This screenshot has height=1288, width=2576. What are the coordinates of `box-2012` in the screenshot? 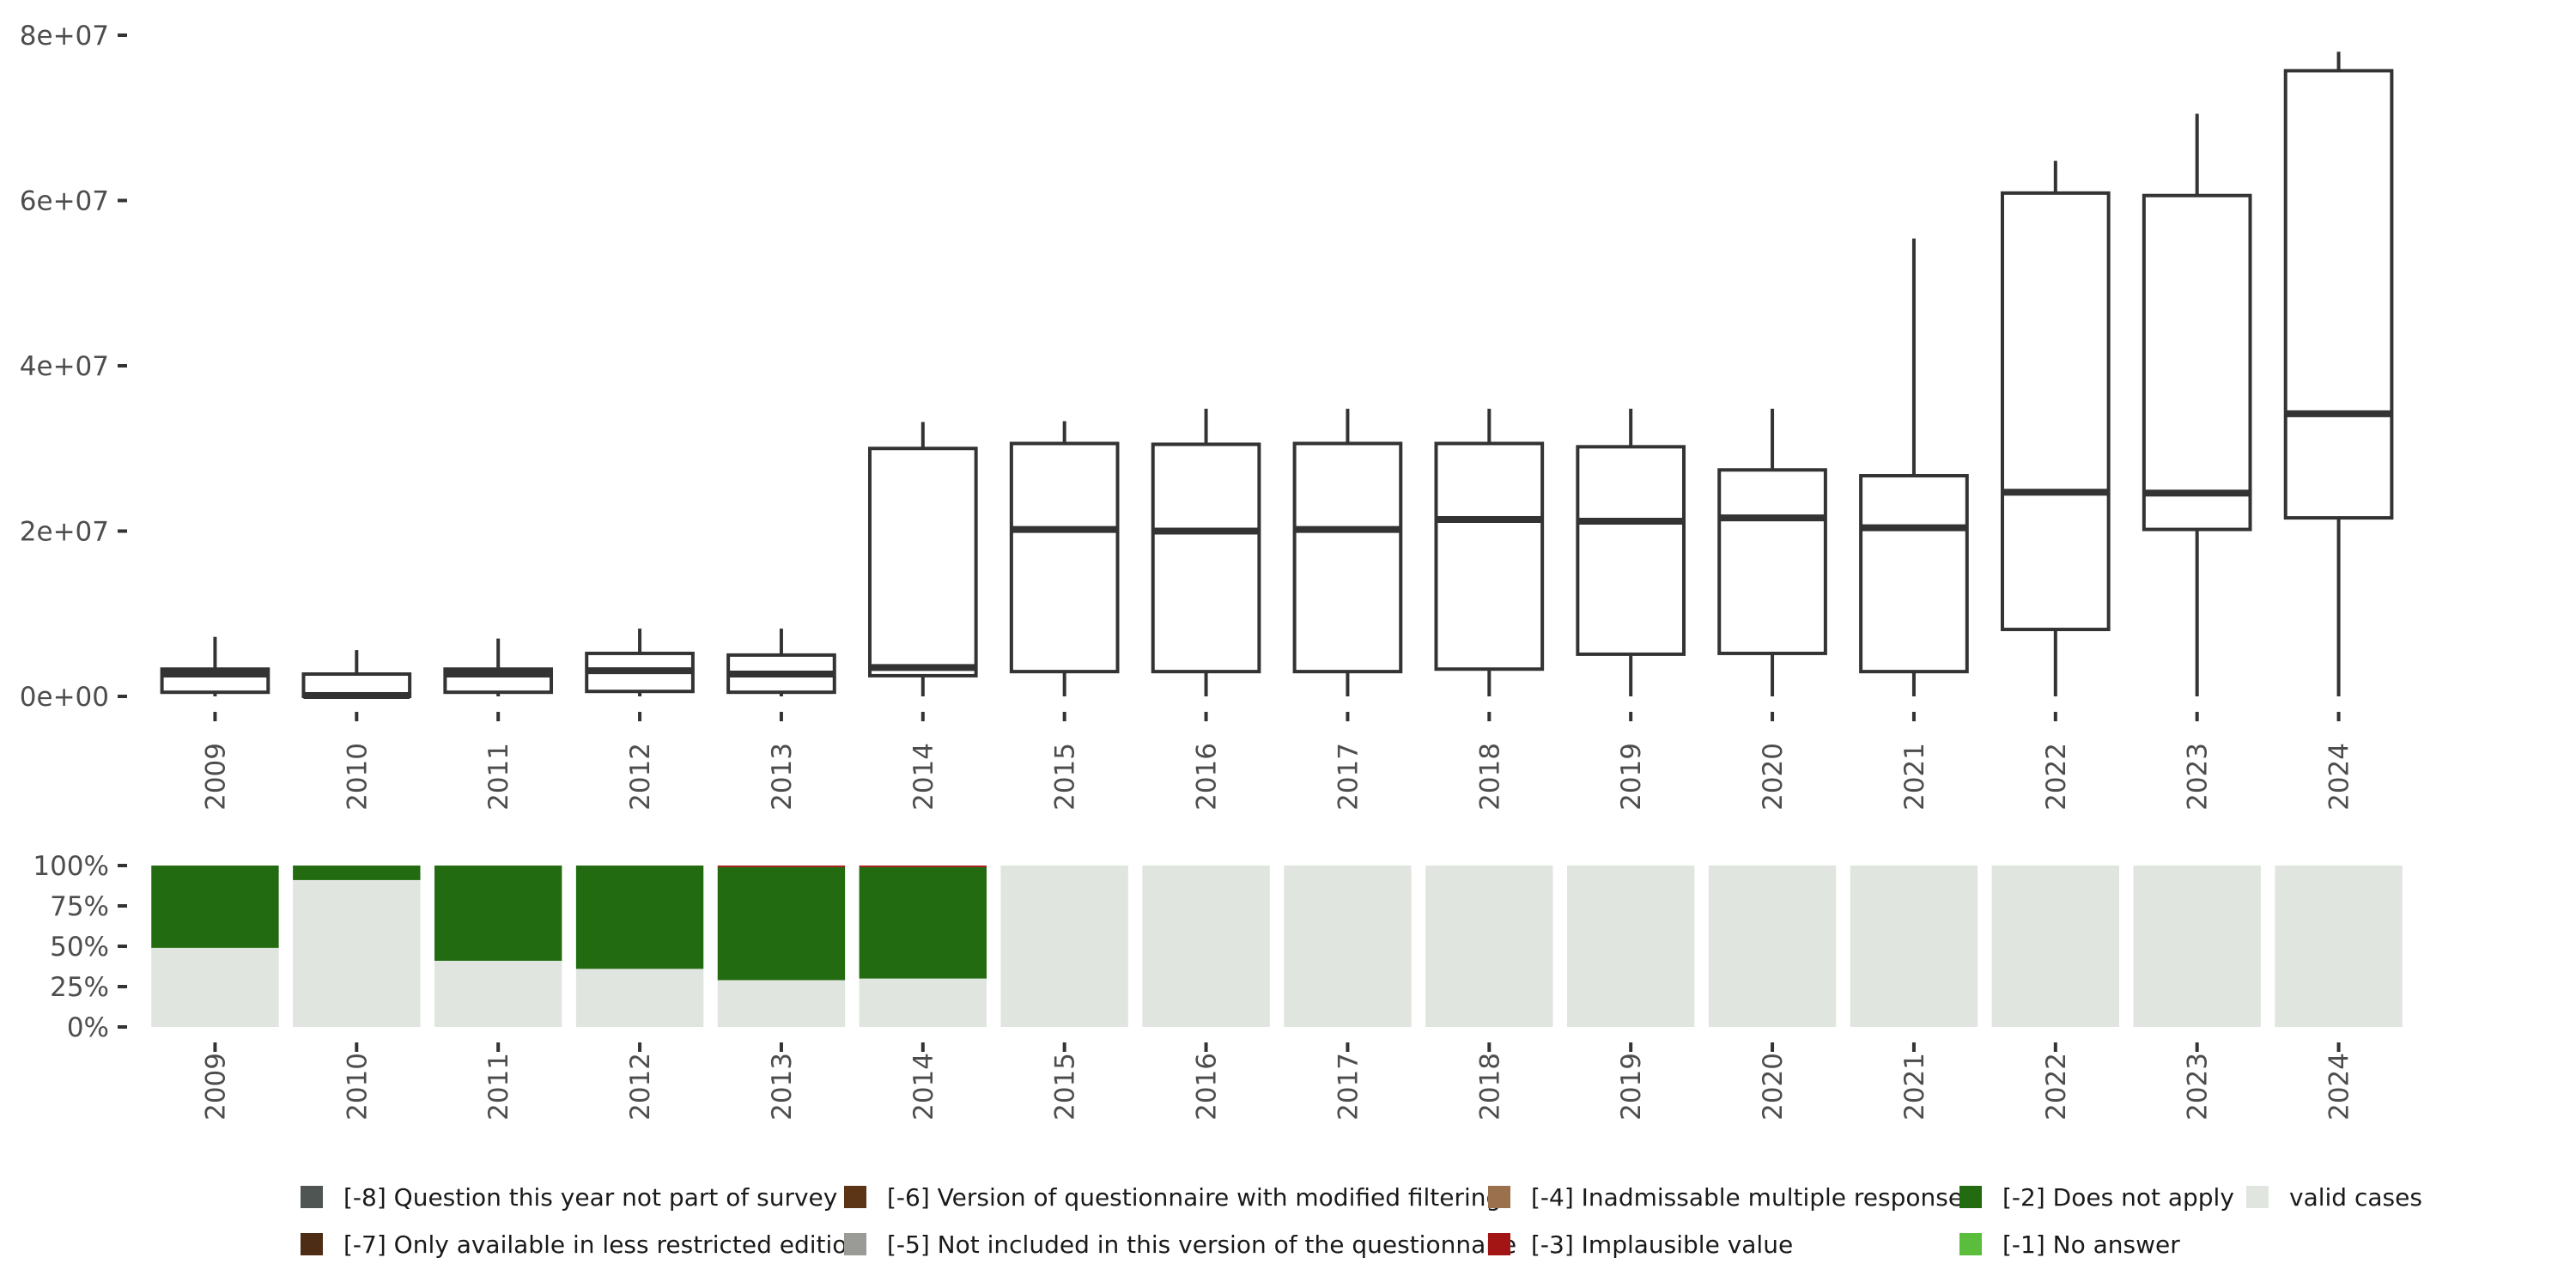 It's located at (640, 662).